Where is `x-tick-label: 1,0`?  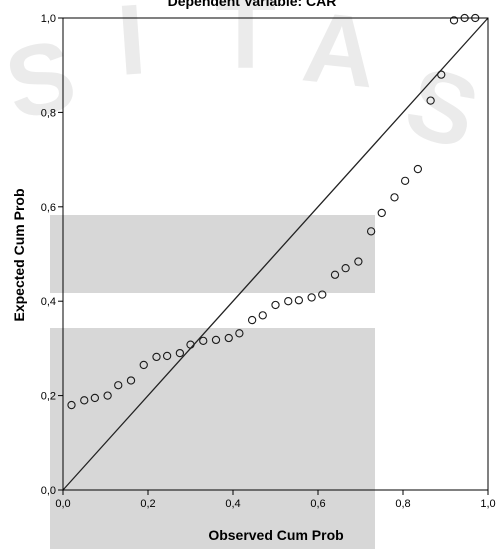
x-tick-label: 1,0 is located at coordinates (487, 504).